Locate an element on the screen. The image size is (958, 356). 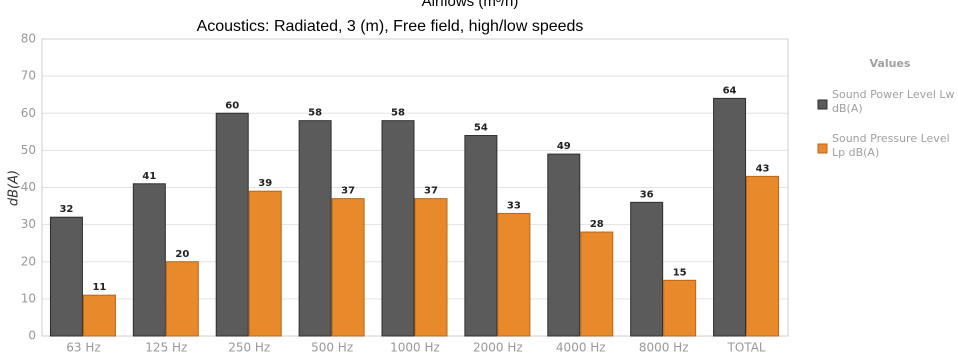
x-tick-label: 2000 Hz is located at coordinates (498, 348).